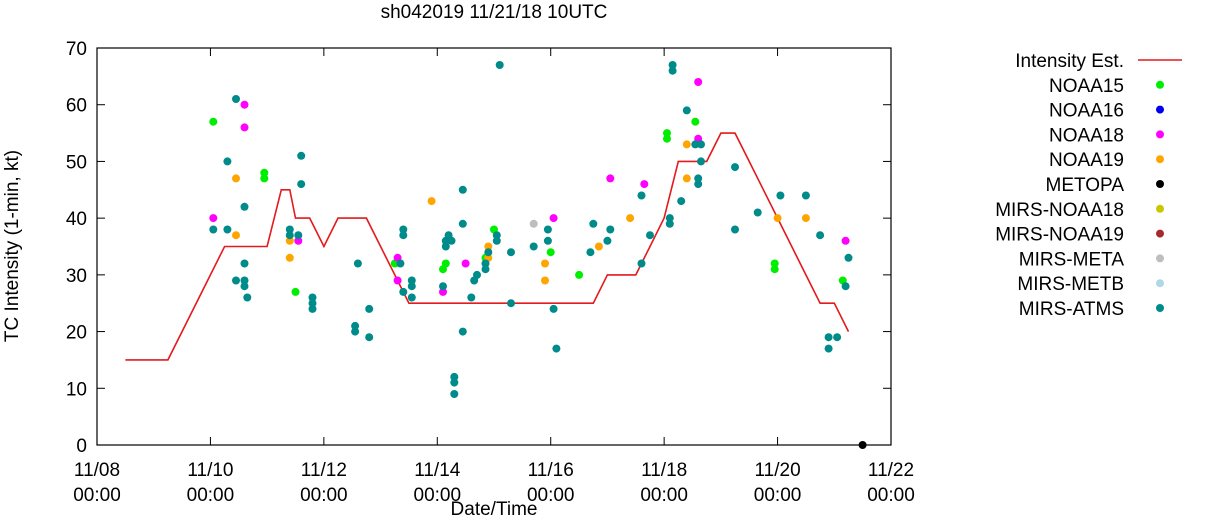 The image size is (1211, 517). Describe the element at coordinates (1160, 184) in the screenshot. I see `legend-swatch-metopa` at that location.